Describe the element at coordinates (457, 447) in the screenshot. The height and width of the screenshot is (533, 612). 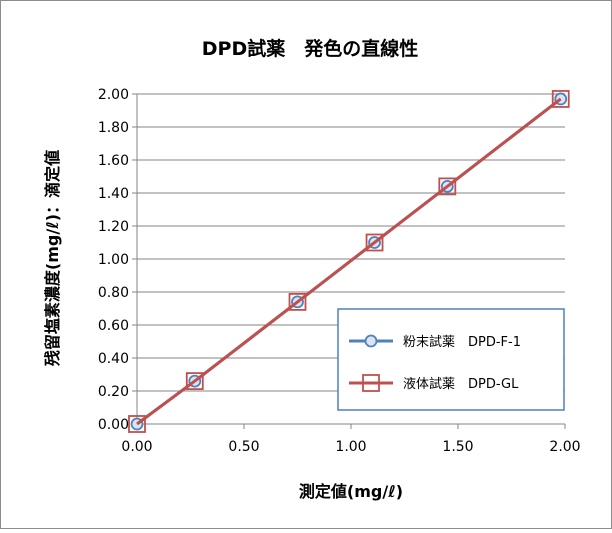
I see `x-tick-label: 1.50` at that location.